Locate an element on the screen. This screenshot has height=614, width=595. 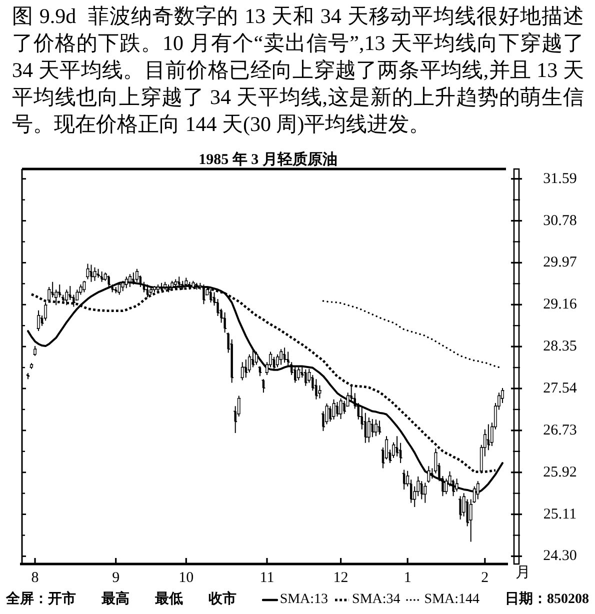
text: 收市 is located at coordinates (222, 600).